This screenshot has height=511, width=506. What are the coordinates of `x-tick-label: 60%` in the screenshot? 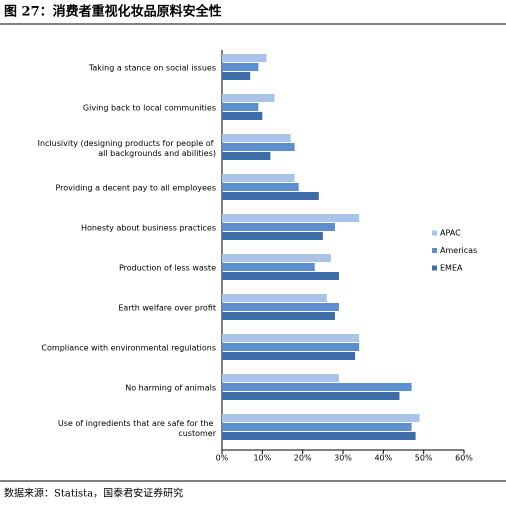 It's located at (464, 458).